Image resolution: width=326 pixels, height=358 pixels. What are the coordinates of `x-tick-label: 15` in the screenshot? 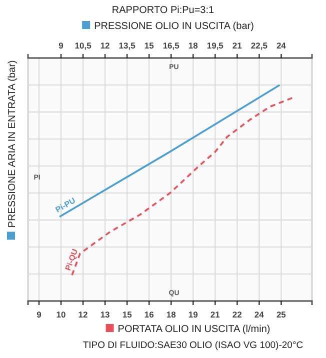 It's located at (127, 314).